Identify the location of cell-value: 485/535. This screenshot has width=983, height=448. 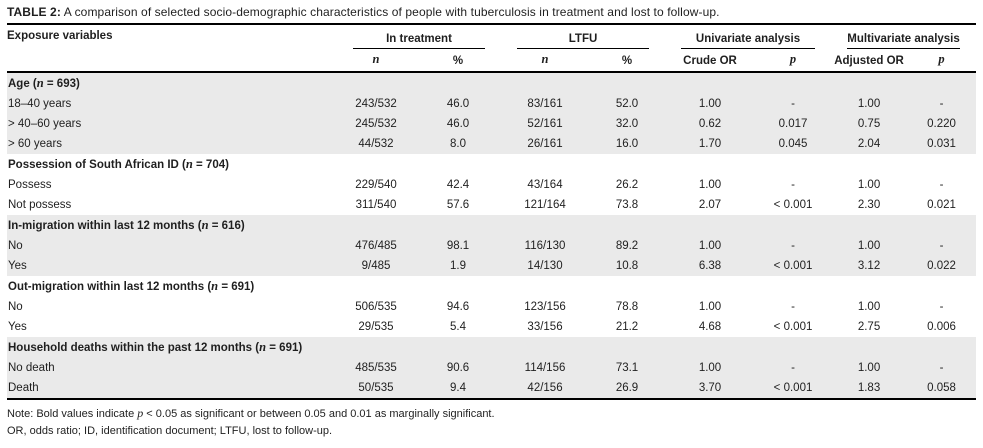
(376, 368).